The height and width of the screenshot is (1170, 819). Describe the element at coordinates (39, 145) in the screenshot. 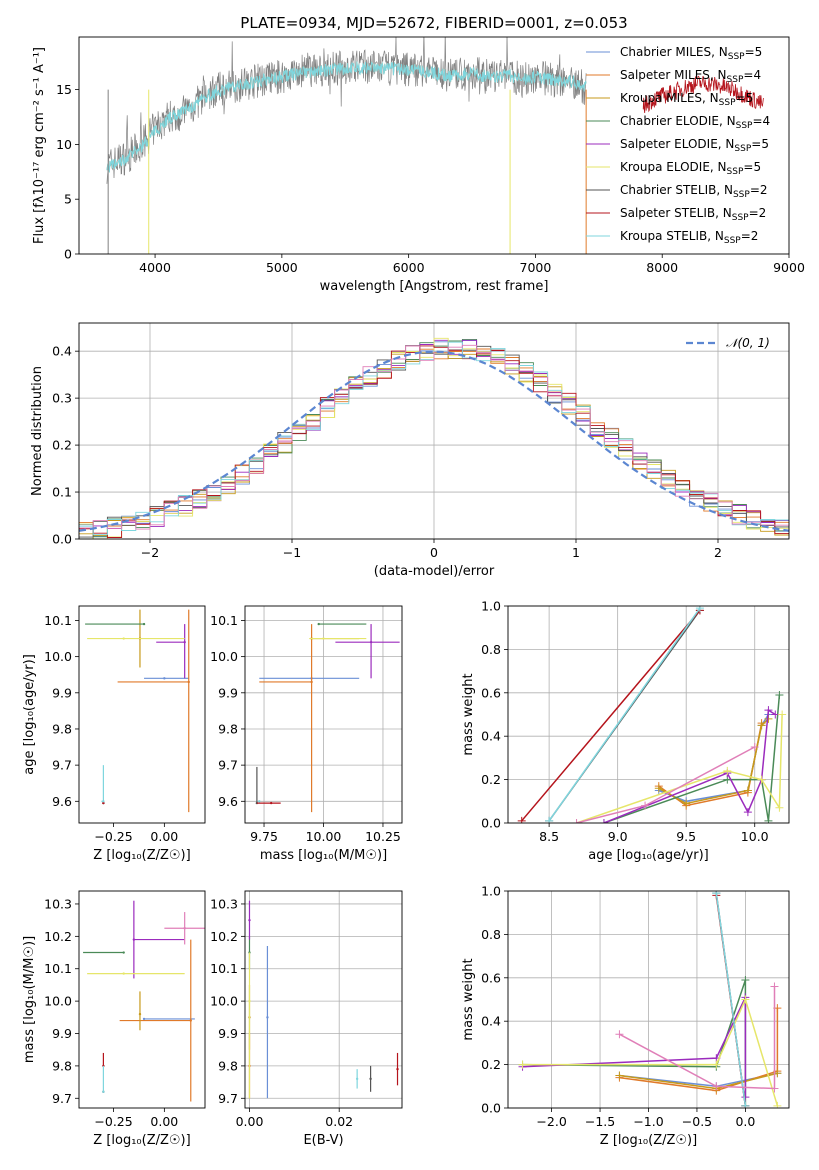

I see `y-axis-label: Flux [fλ10⁻¹⁷ erg cm⁻² s⁻¹ A⁻¹]` at that location.